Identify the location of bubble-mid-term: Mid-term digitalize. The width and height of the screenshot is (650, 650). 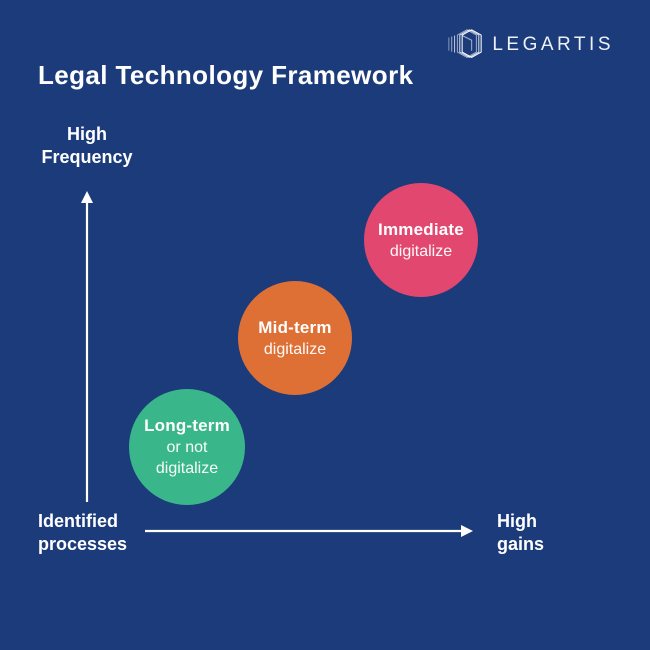
(295, 338).